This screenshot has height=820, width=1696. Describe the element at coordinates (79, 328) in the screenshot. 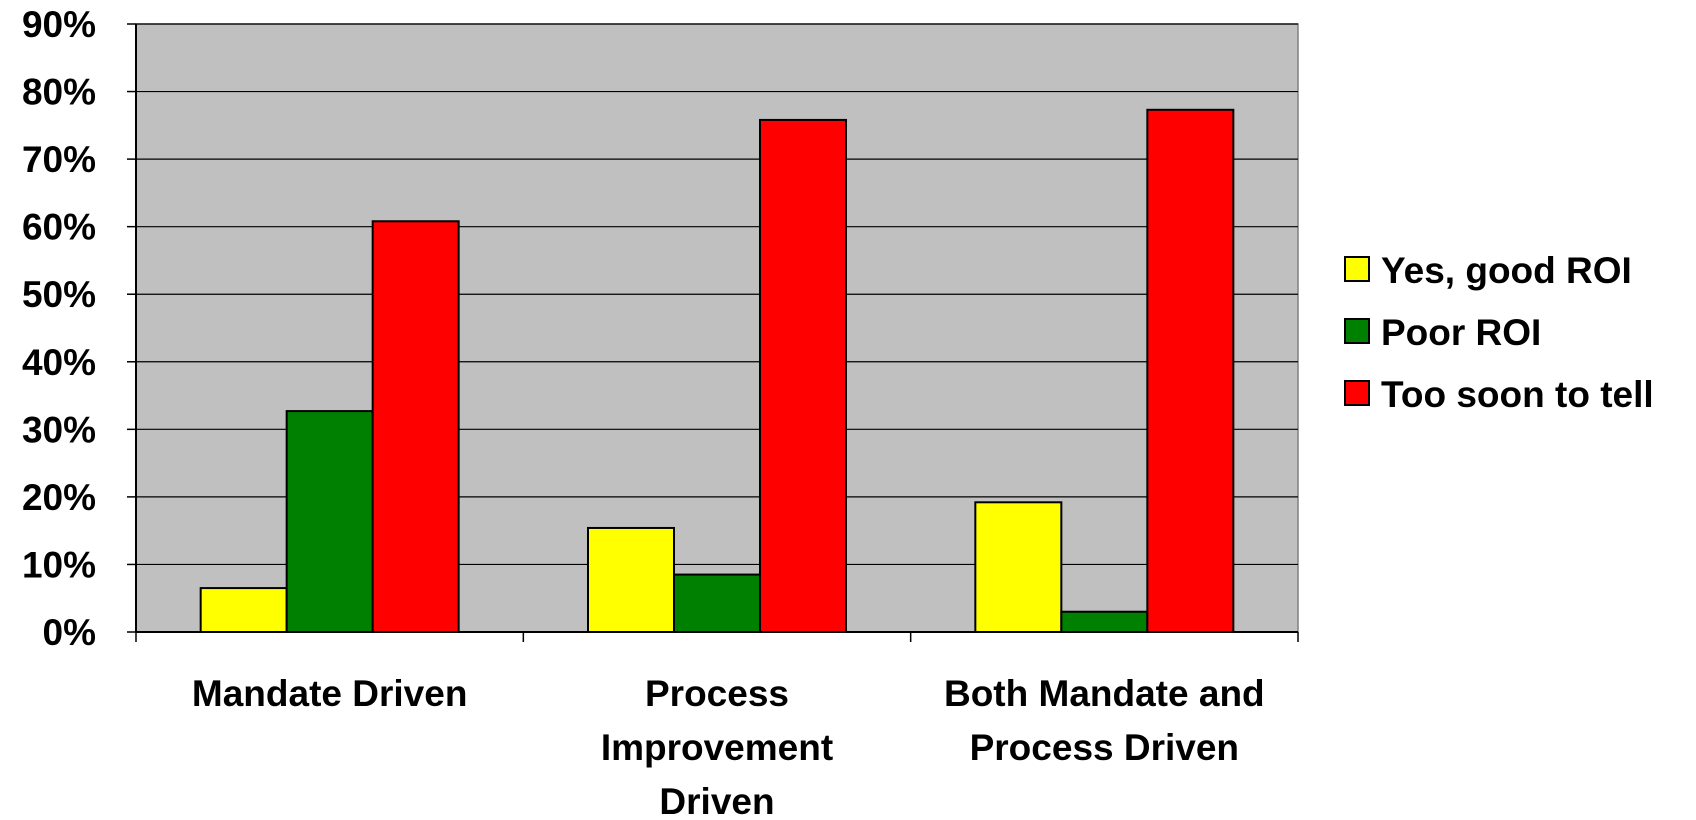

I see `y-axis-ticks: 0% 10% 20% 30% 40% 50% 60% 70% 80% 90%` at that location.